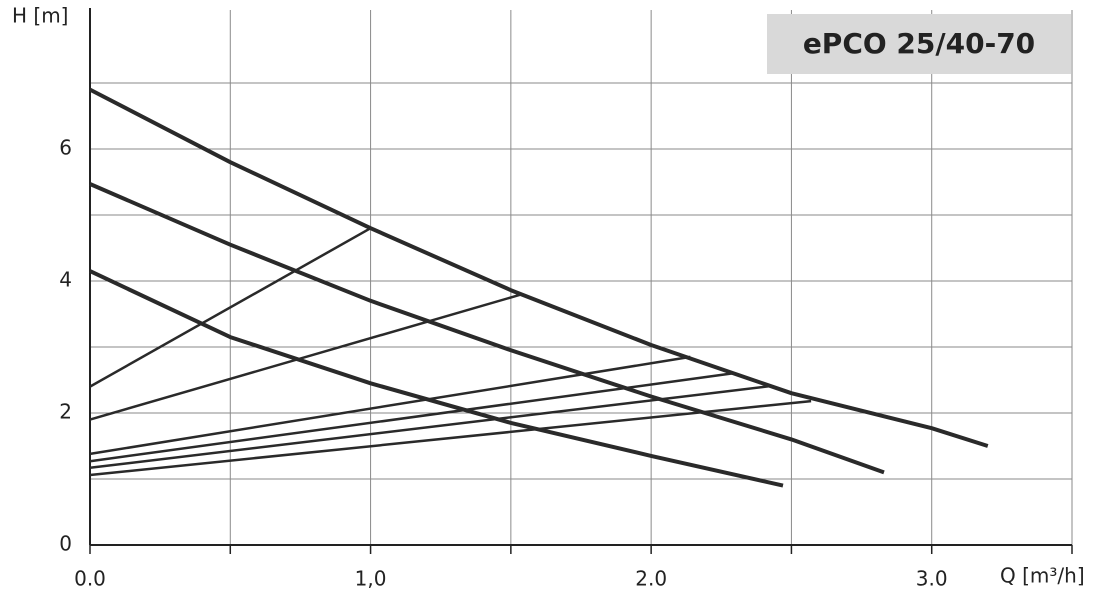  What do you see at coordinates (932, 579) in the screenshot?
I see `x-tick-label: 3.0` at bounding box center [932, 579].